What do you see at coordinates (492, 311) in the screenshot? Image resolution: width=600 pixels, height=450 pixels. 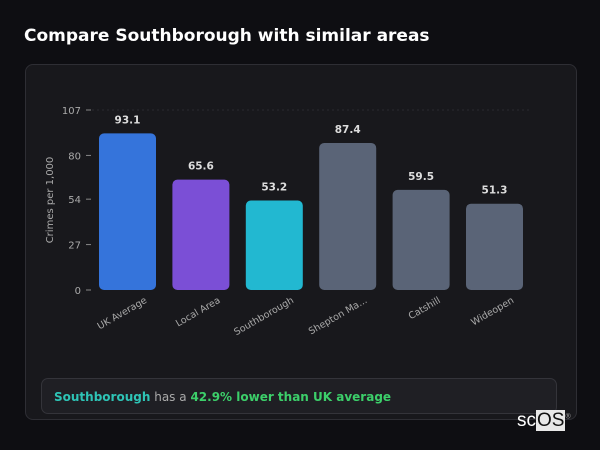 I see `x-tick-label: Wideopen` at bounding box center [492, 311].